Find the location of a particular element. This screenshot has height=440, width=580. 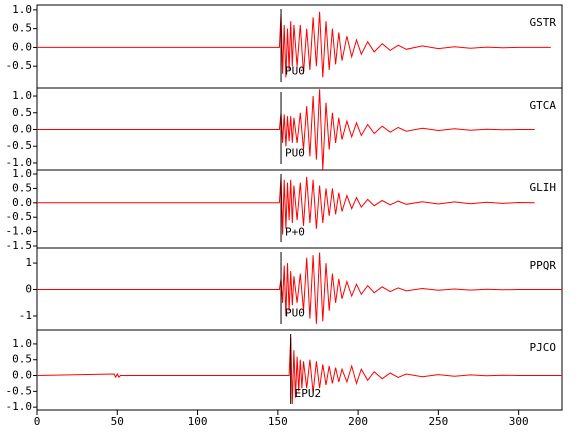

x-tick-label: 250 is located at coordinates (438, 421).